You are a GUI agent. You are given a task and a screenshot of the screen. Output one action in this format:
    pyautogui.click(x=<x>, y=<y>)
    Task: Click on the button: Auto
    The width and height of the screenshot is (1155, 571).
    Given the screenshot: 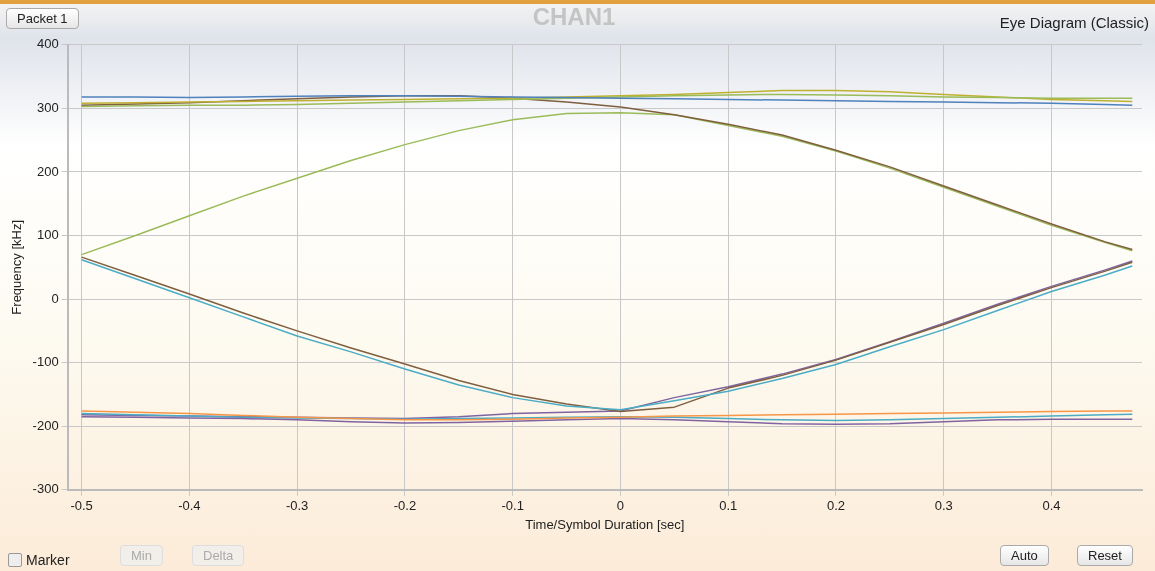 What is the action you would take?
    pyautogui.click(x=1024, y=555)
    